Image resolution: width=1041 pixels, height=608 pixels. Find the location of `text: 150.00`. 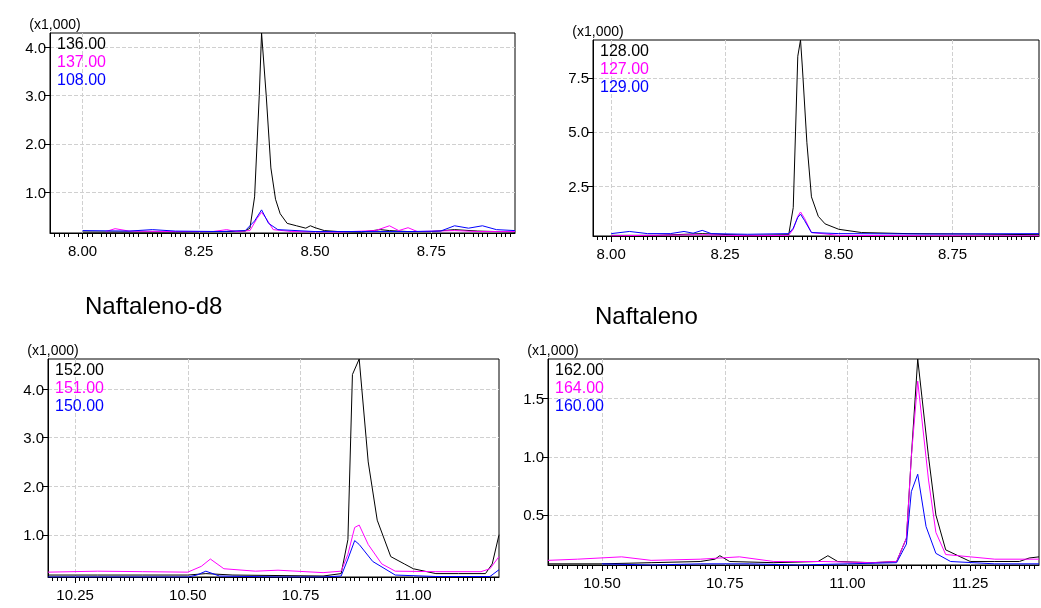

text: 150.00 is located at coordinates (80, 405).